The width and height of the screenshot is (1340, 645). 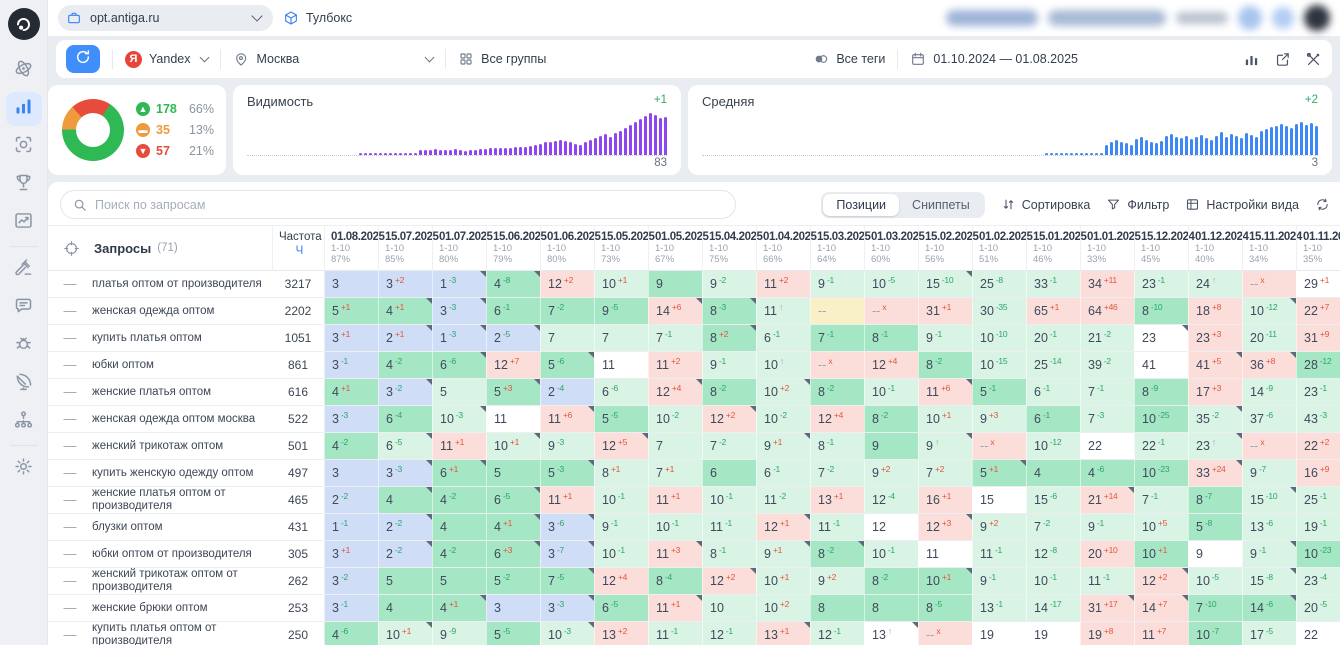 I want to click on position-cell: 5 +1, so click(x=351, y=310).